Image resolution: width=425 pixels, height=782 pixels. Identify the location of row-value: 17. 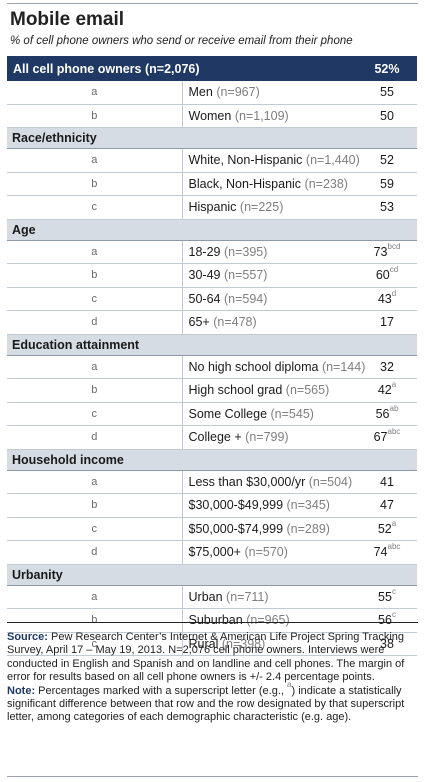
(387, 322).